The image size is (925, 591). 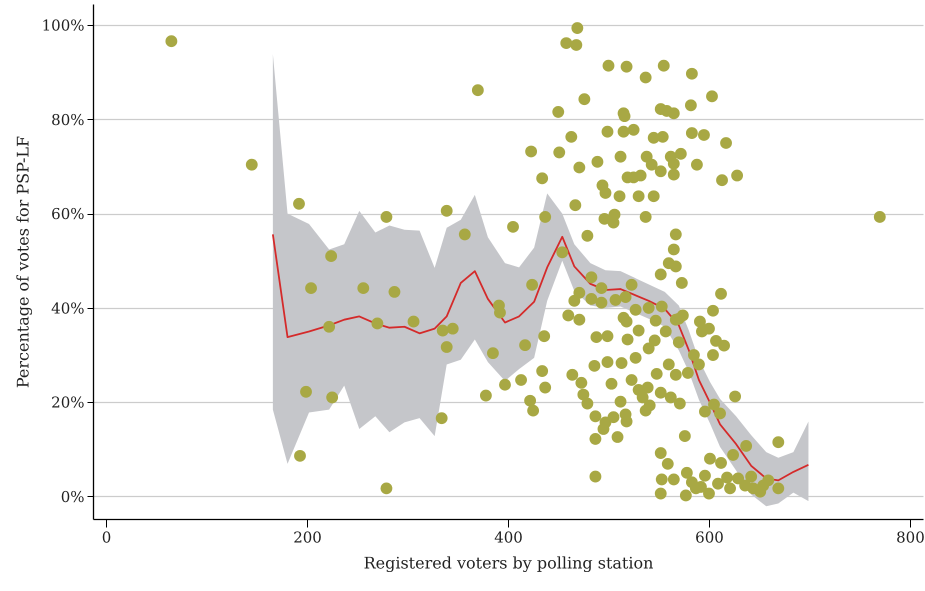 I want to click on y-tick-label: 0%, so click(x=72, y=497).